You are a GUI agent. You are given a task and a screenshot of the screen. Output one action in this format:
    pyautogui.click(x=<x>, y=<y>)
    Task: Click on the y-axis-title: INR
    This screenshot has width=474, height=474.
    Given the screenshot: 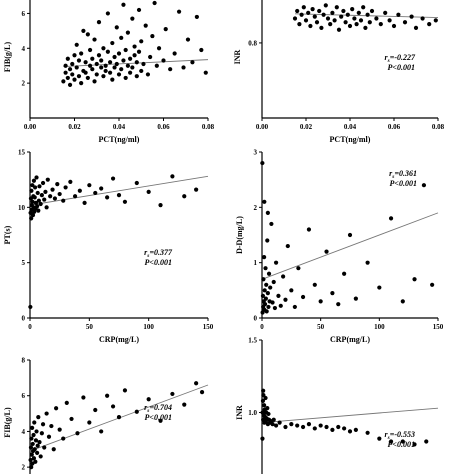 What is the action you would take?
    pyautogui.click(x=239, y=412)
    